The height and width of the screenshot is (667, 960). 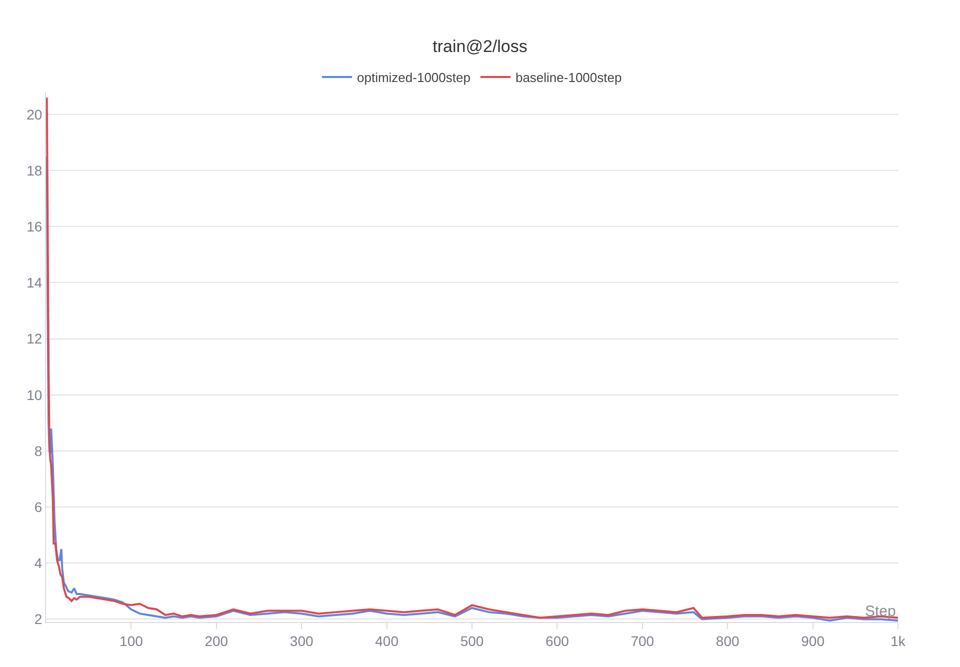 What do you see at coordinates (813, 640) in the screenshot?
I see `x-tick-label: 900` at bounding box center [813, 640].